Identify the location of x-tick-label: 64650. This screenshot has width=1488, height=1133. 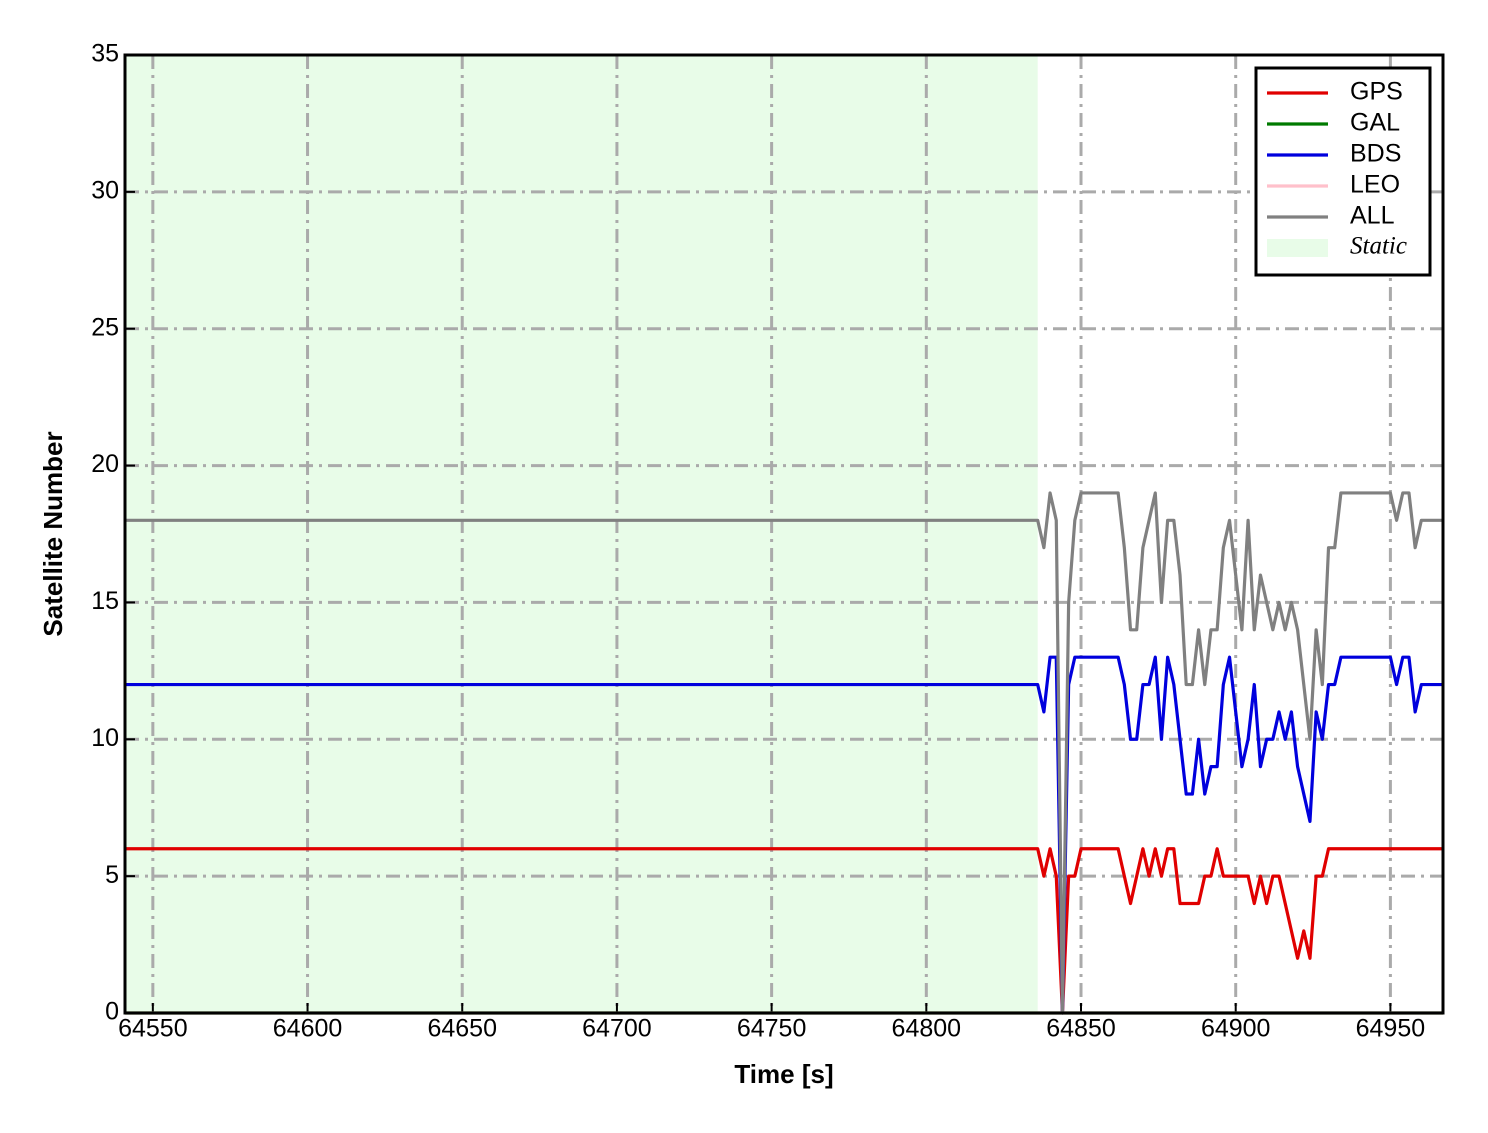
(462, 1029).